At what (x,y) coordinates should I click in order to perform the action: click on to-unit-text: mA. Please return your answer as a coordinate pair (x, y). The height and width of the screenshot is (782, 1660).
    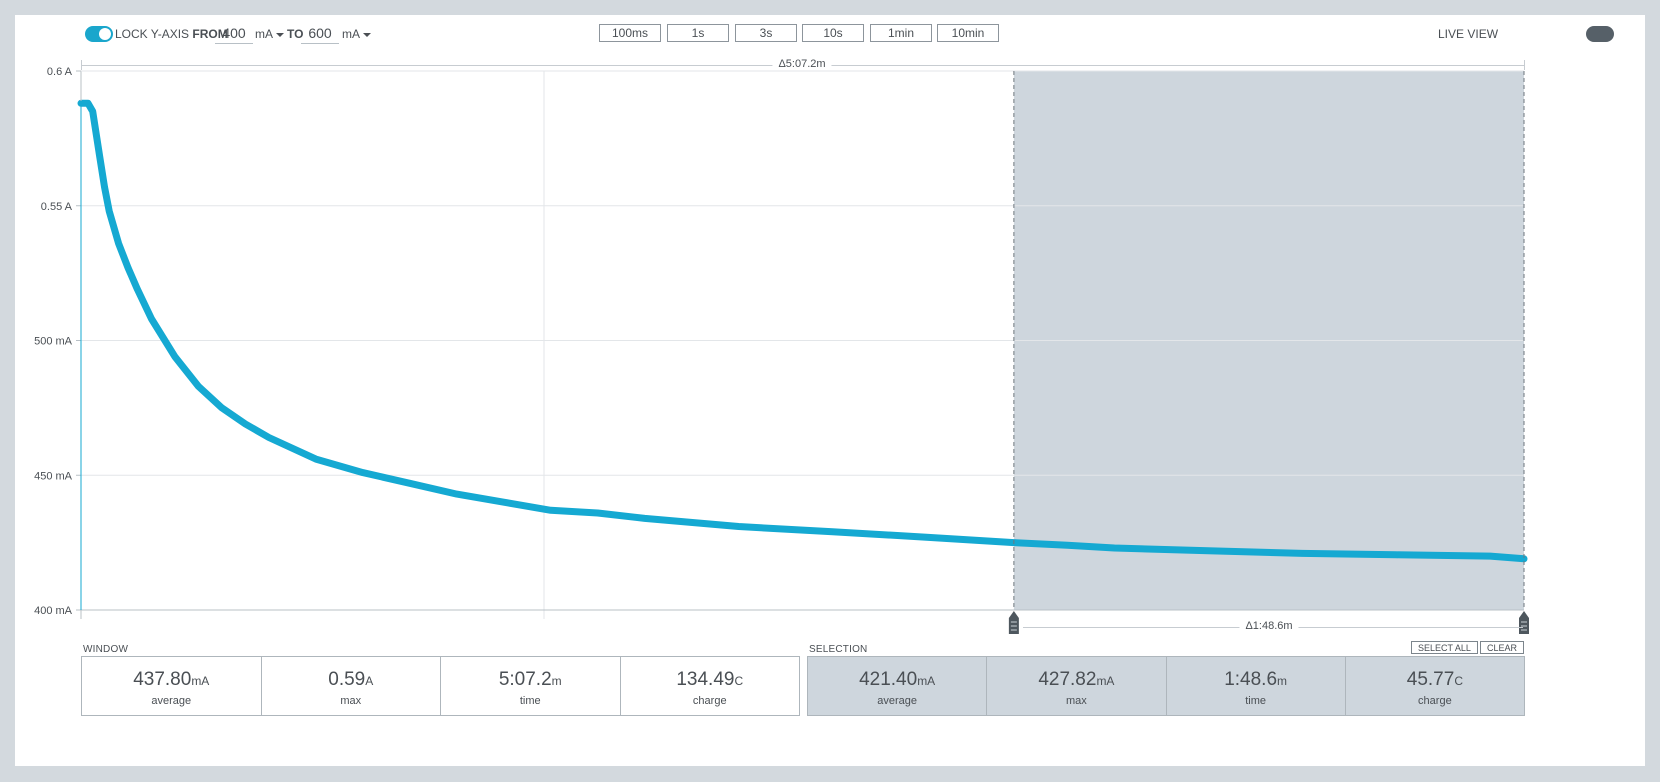
    Looking at the image, I should click on (351, 34).